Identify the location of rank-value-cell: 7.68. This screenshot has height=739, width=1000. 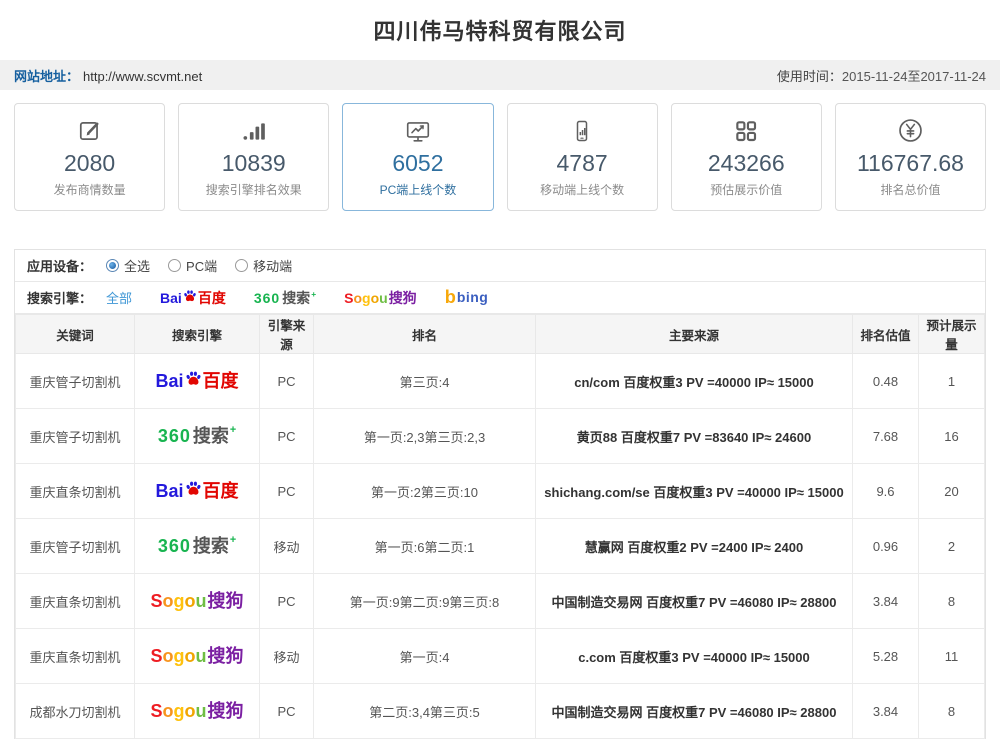
(885, 436).